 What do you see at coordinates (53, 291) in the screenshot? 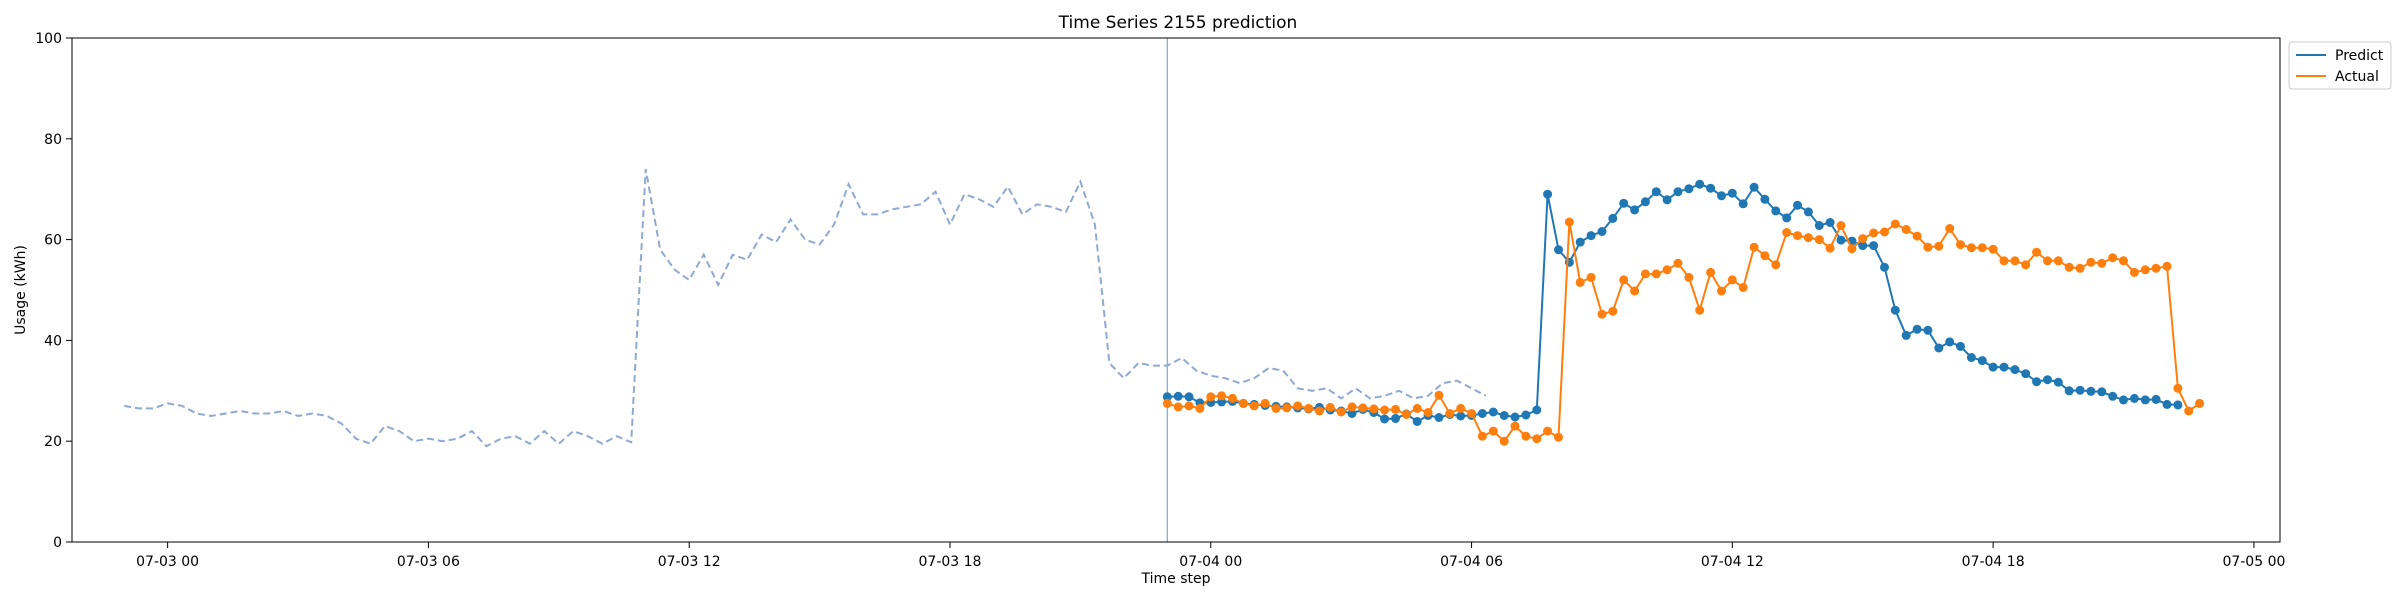
I see `y-axis: 0 20 40 60 80 100` at bounding box center [53, 291].